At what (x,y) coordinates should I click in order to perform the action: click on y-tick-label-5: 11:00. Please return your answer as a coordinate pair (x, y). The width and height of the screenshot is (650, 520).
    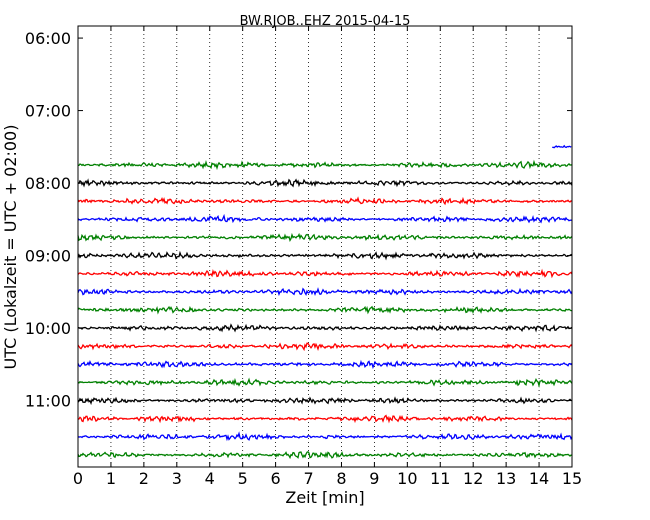
    Looking at the image, I should click on (48, 401).